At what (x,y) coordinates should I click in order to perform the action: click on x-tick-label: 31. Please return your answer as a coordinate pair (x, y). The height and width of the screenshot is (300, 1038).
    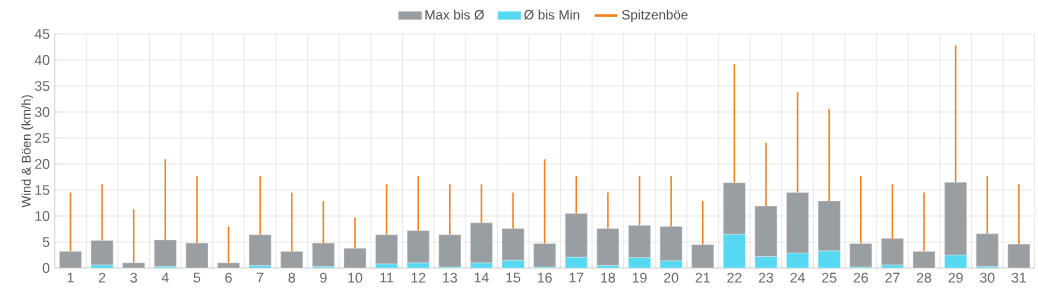
    Looking at the image, I should click on (1018, 277).